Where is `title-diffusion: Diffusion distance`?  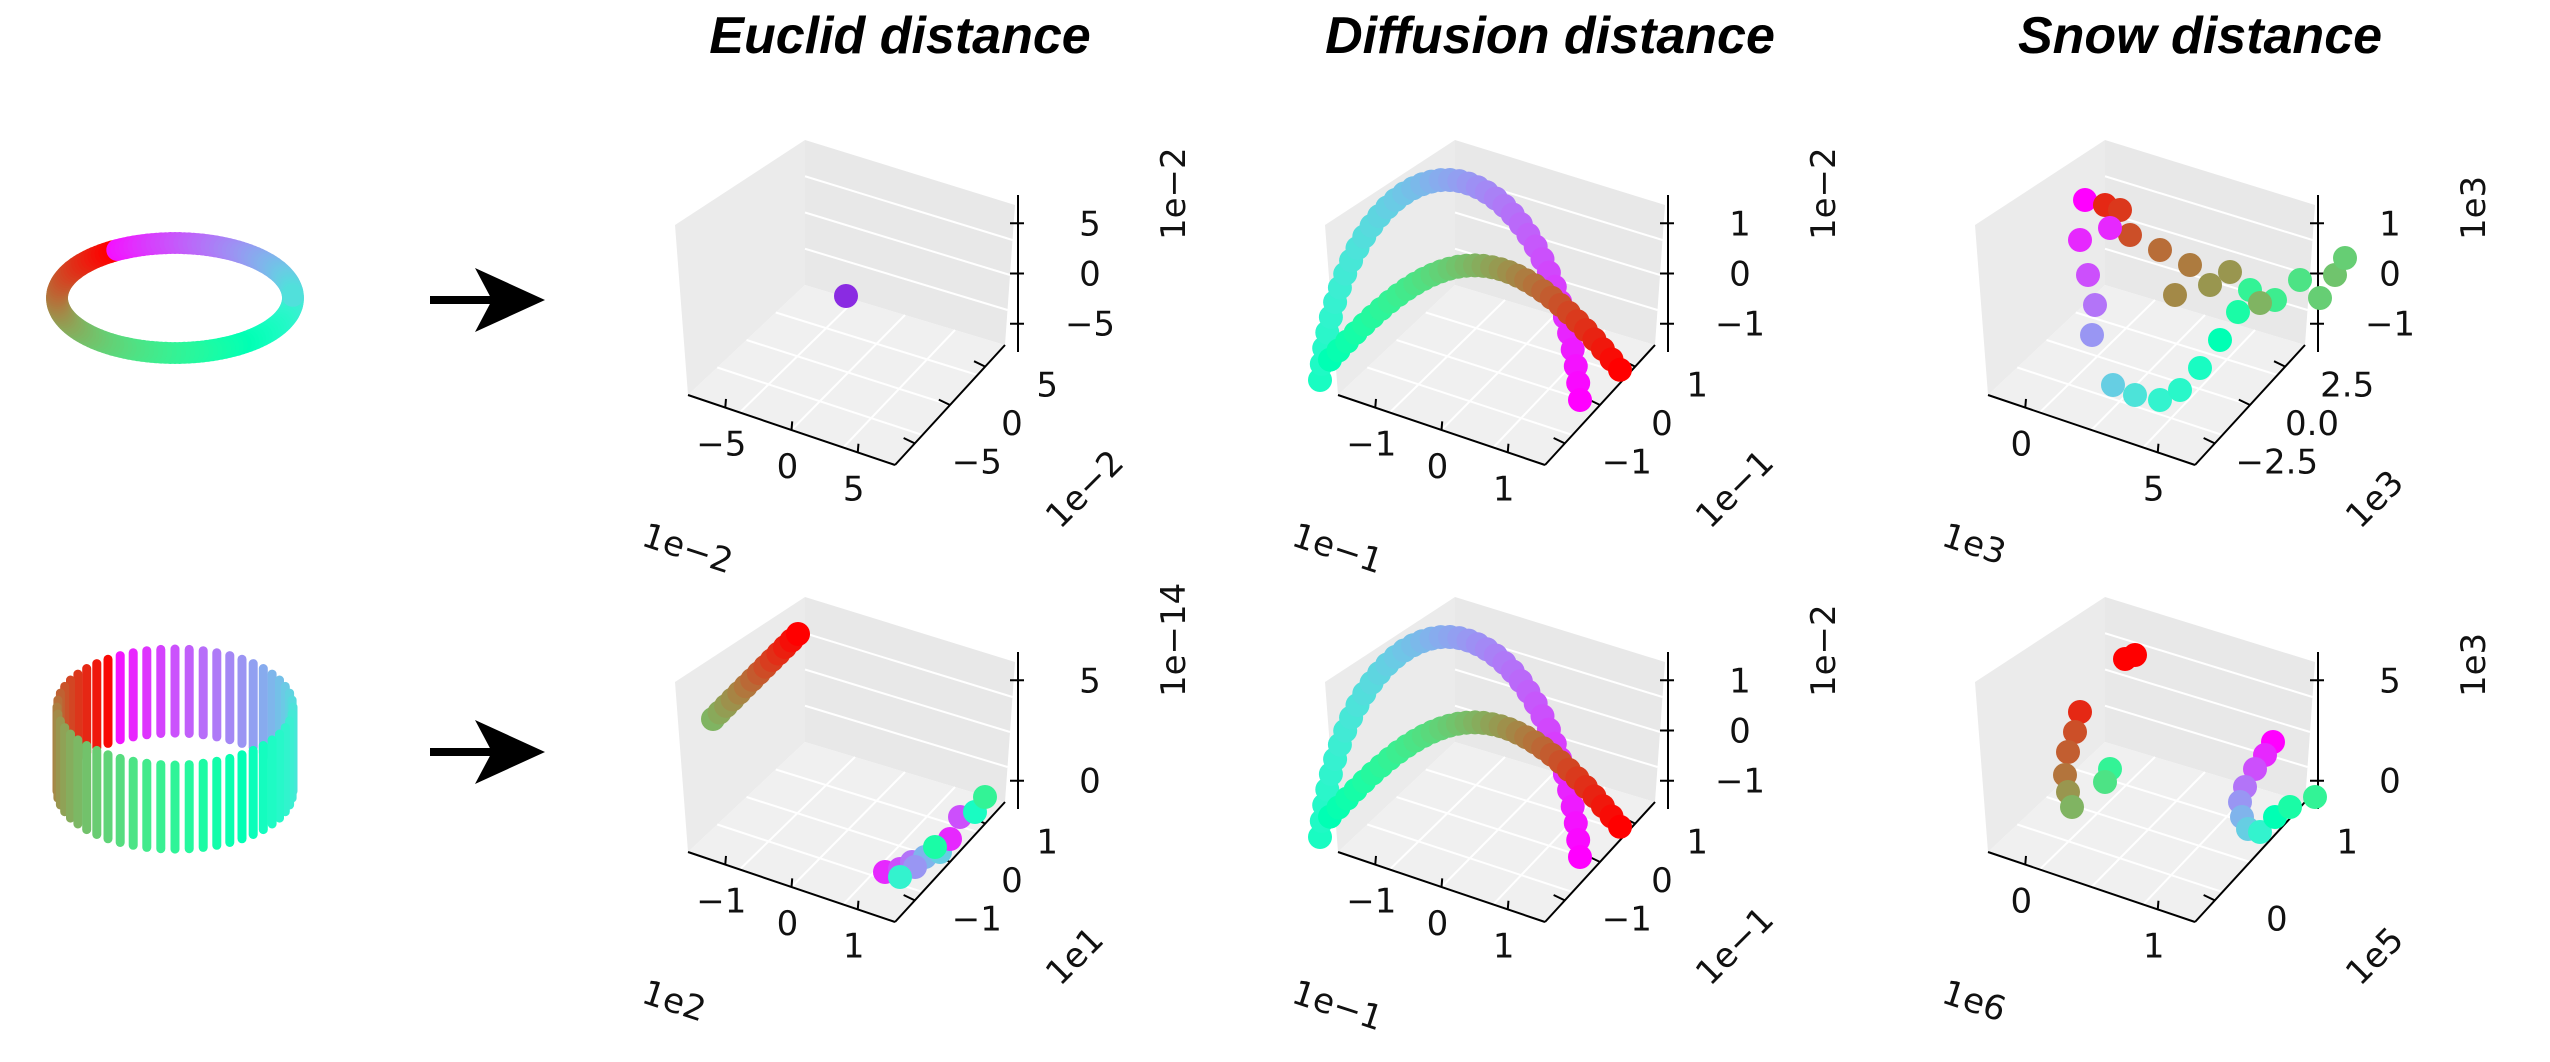 title-diffusion: Diffusion distance is located at coordinates (1550, 36).